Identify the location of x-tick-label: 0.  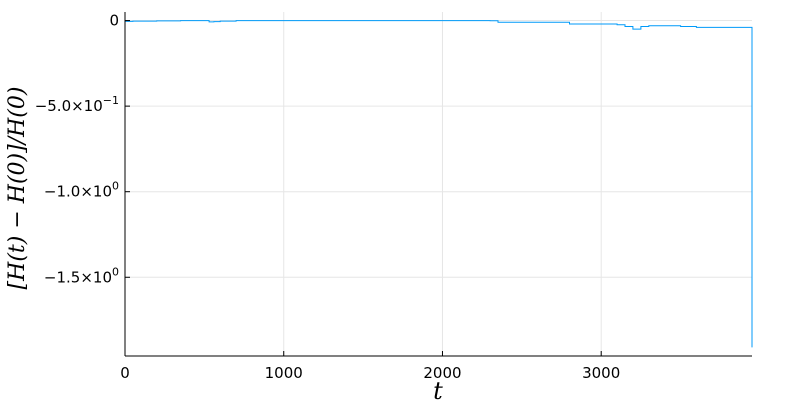
(125, 373).